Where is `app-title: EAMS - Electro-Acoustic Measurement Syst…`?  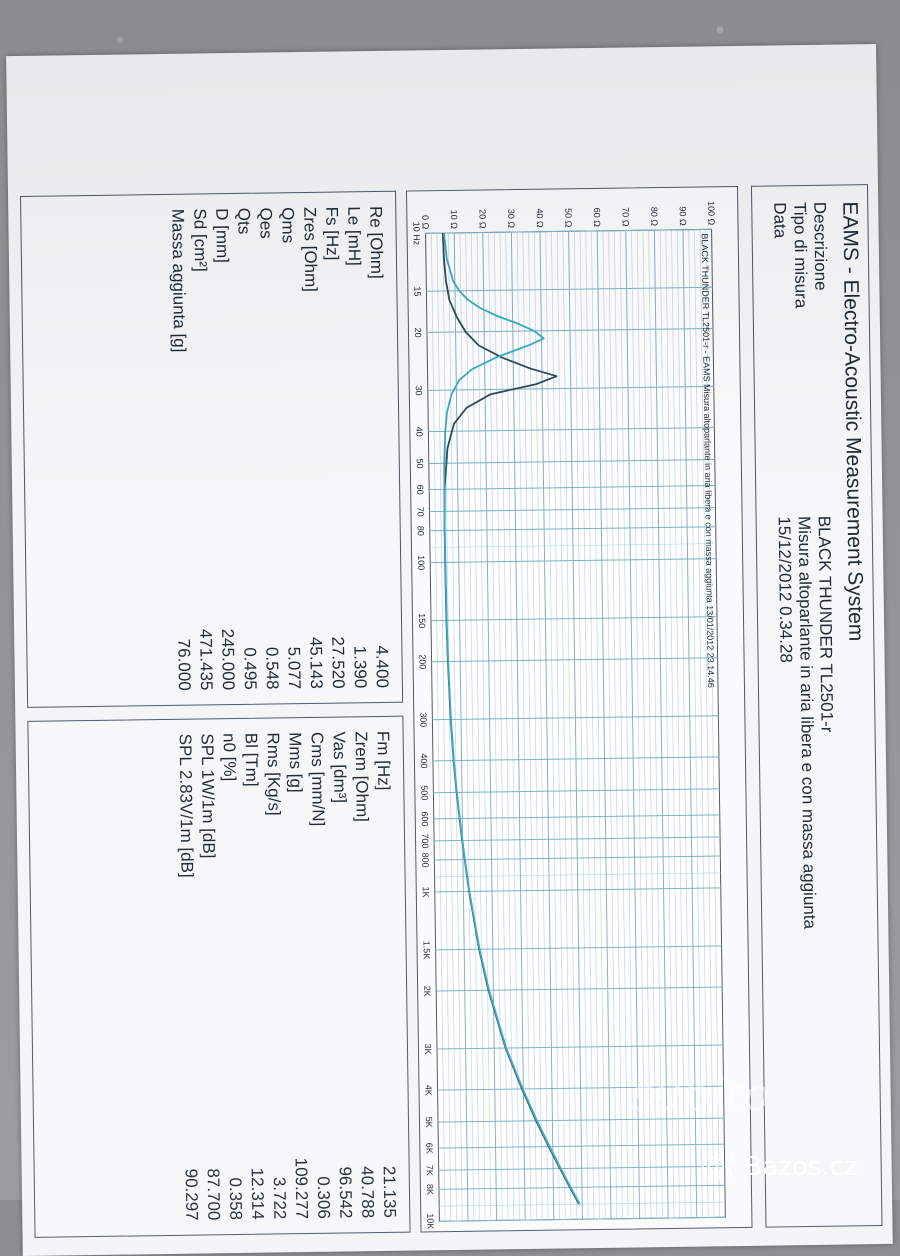
app-title: EAMS - Electro-Acoustic Measurement Syst… is located at coordinates (853, 421).